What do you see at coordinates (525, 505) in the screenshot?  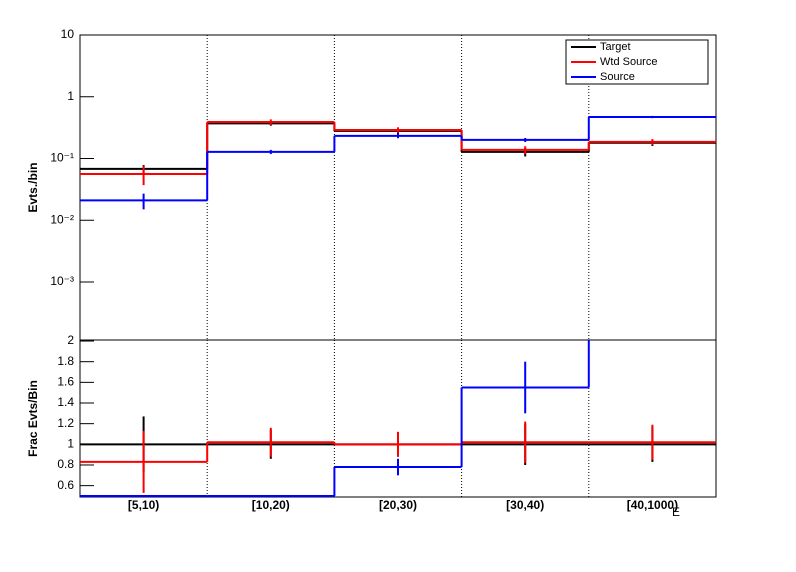 I see `x-tick-label: [30,40)` at bounding box center [525, 505].